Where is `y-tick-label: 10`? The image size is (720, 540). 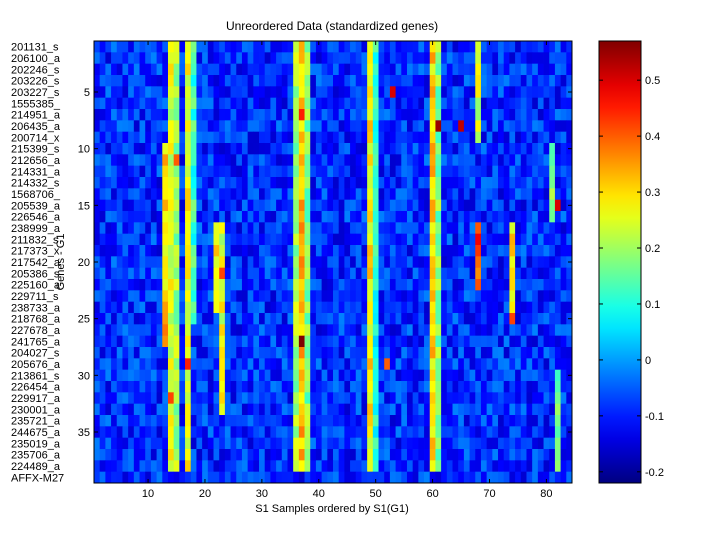 y-tick-label: 10 is located at coordinates (84, 150).